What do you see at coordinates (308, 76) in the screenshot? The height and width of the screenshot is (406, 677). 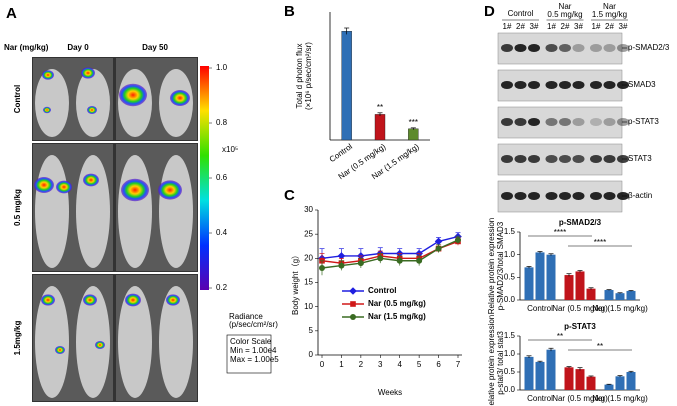 I see `y-axis-label: (×10⁶ p/sec/cm²/sr)` at bounding box center [308, 76].